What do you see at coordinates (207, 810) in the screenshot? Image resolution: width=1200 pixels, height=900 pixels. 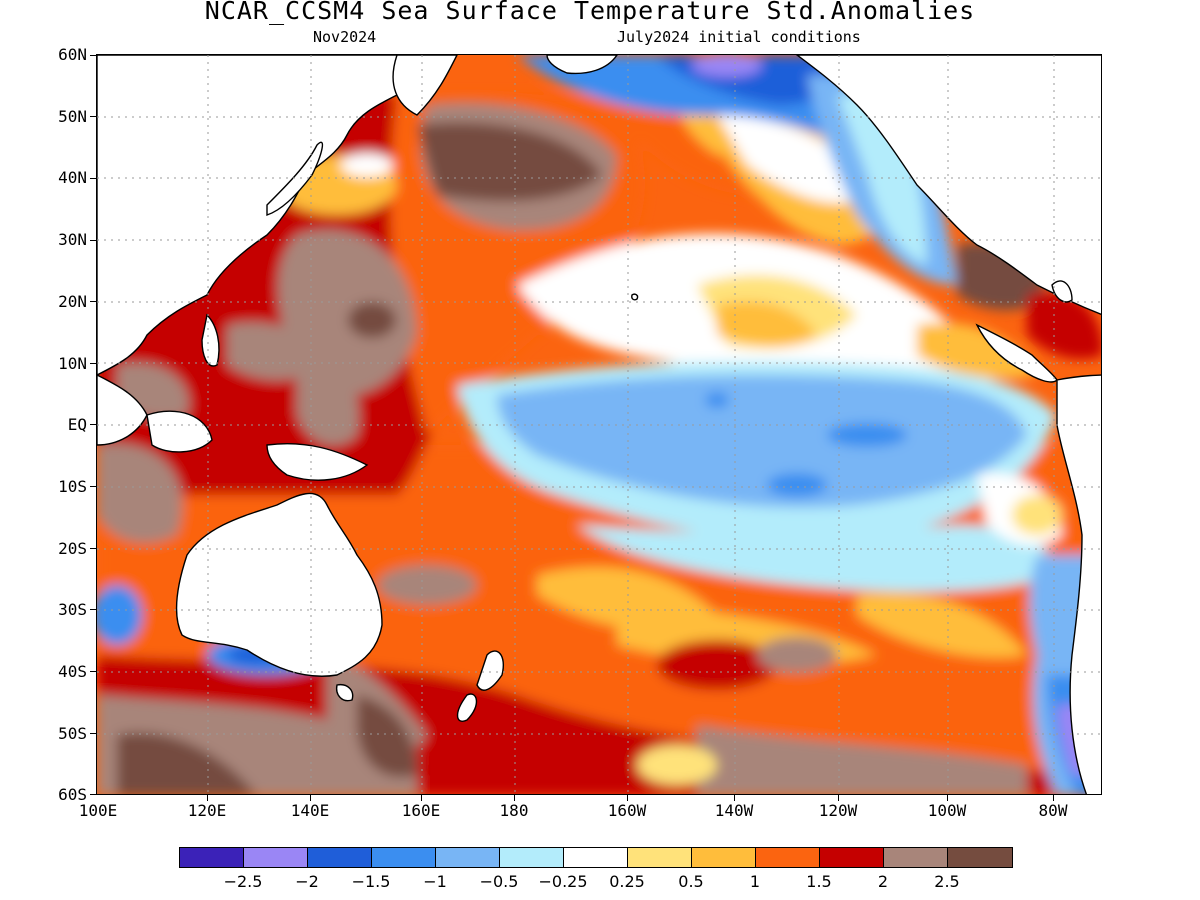 I see `lon-label: 120E` at bounding box center [207, 810].